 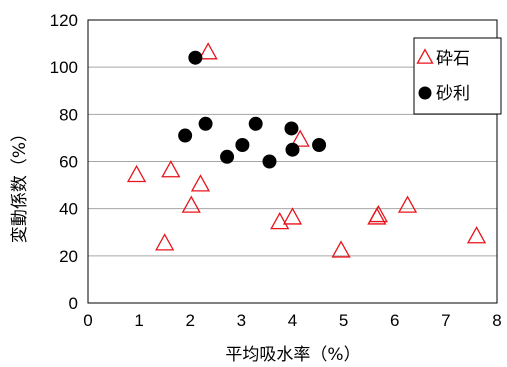 I want to click on x-tick-label-4: 4, so click(x=292, y=320).